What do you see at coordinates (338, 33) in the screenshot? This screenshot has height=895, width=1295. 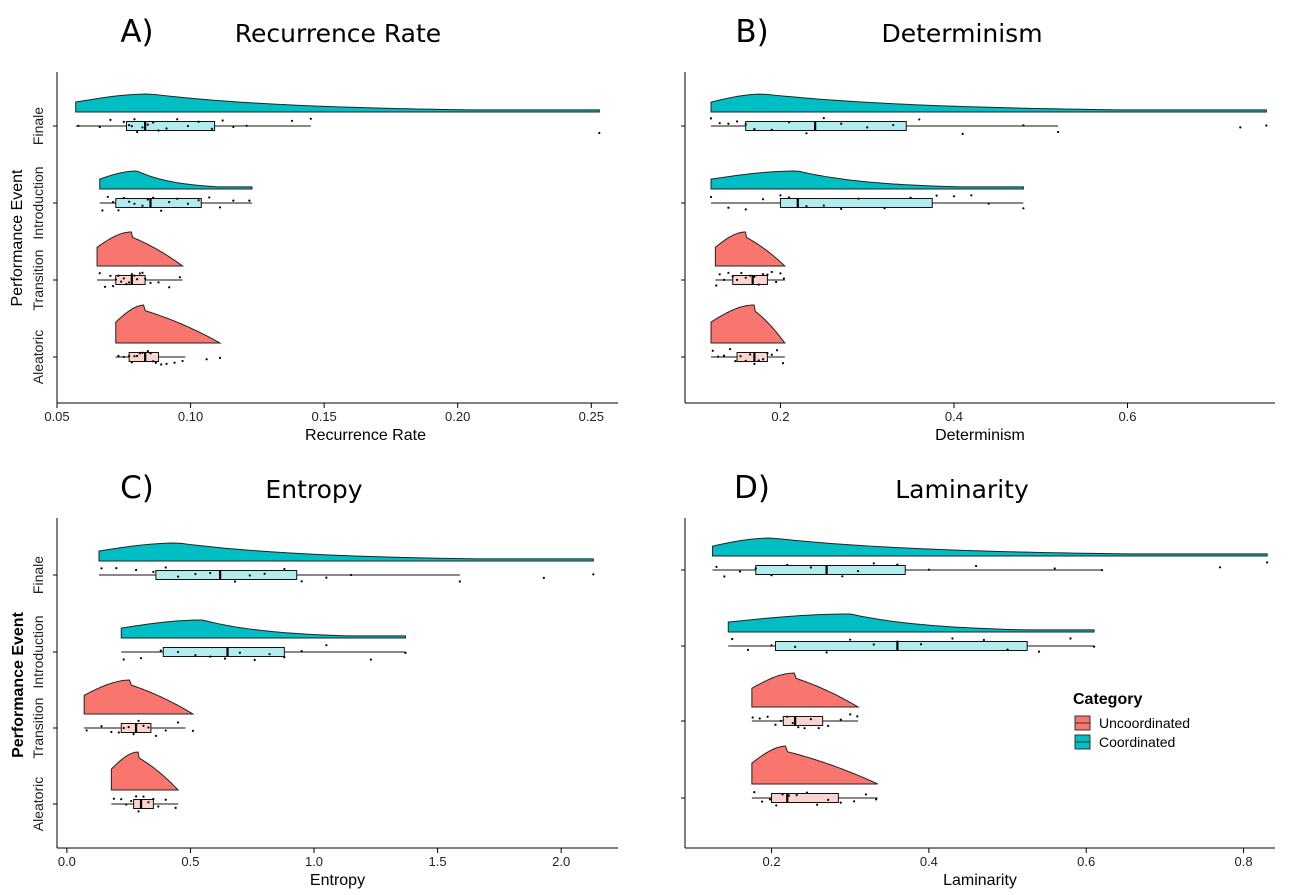 I see `panel-title: Recurrence Rate` at bounding box center [338, 33].